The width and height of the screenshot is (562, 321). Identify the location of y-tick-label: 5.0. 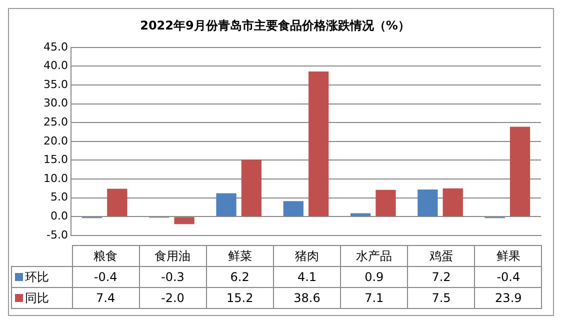
(59, 197).